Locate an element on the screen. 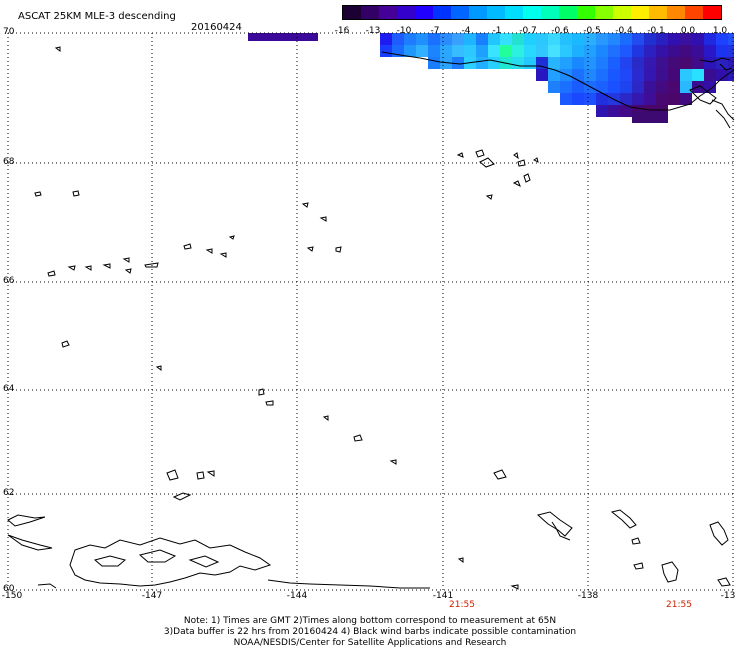 Image resolution: width=740 pixels, height=650 pixels. lon-label: -147 is located at coordinates (152, 596).